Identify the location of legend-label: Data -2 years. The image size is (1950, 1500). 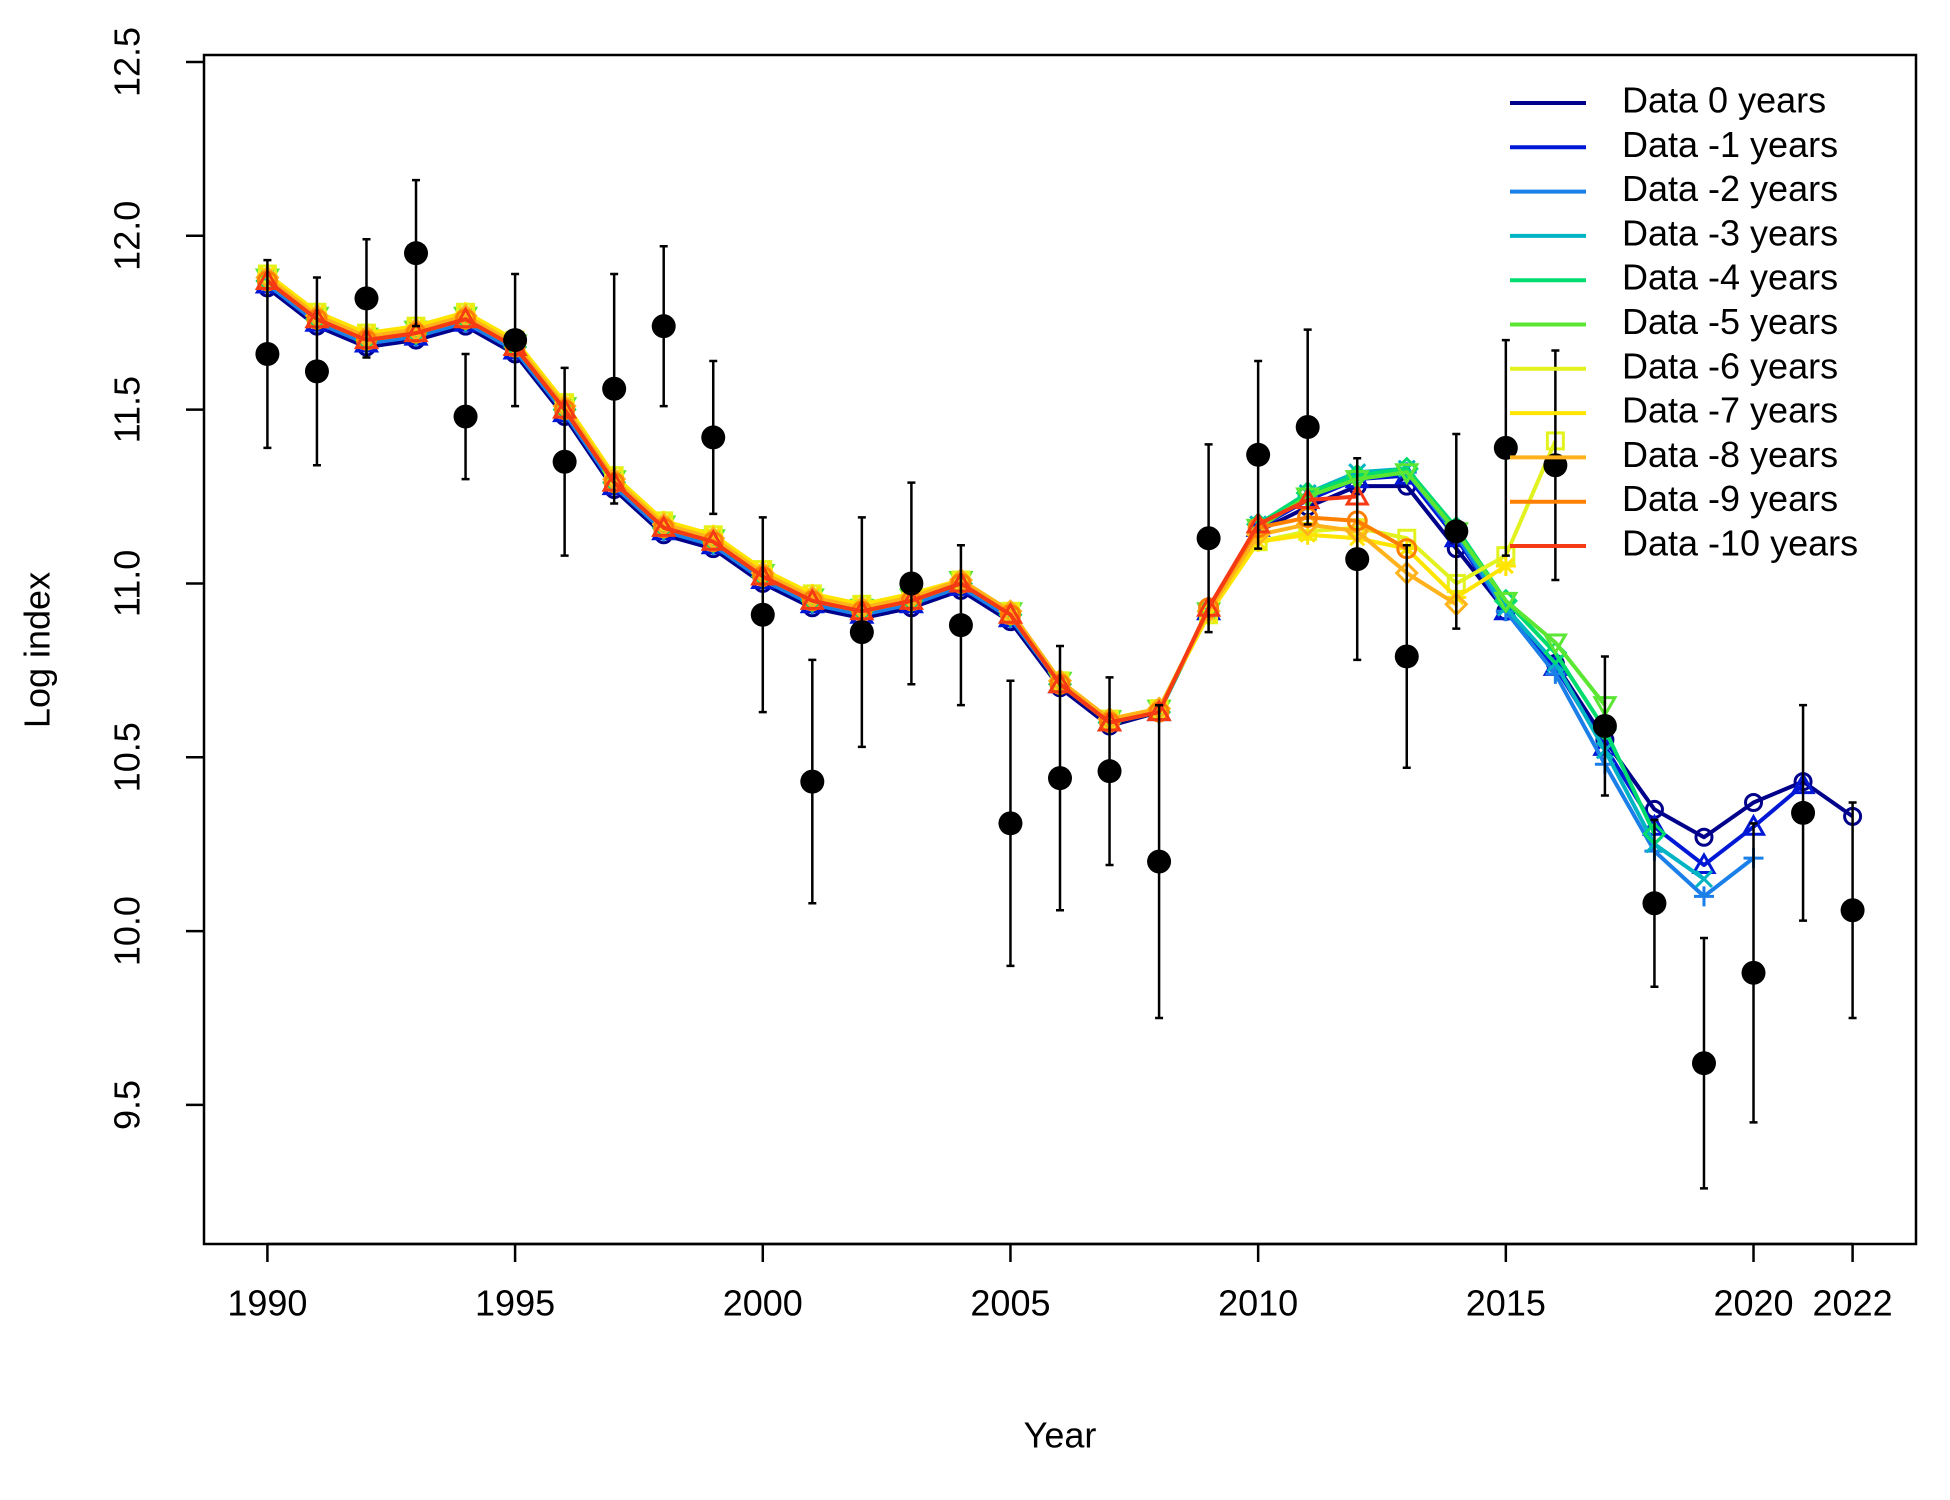
(1730, 188).